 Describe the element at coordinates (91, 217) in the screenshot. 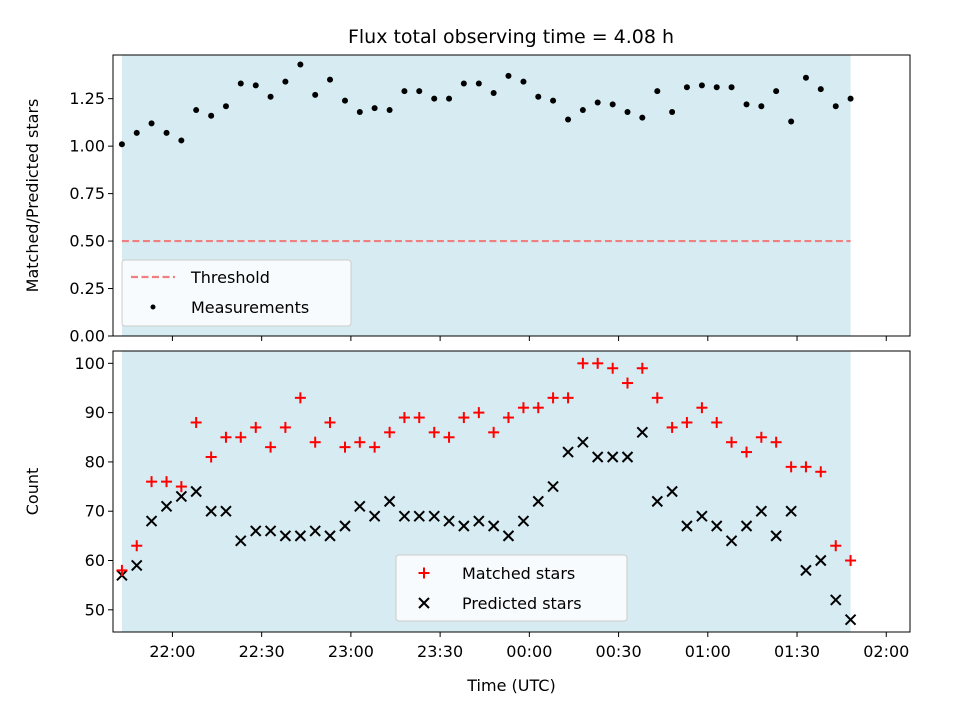

I see `ratio-y-ticks: 0.00 0.25 0.50 0.75 1.00 1.25` at that location.